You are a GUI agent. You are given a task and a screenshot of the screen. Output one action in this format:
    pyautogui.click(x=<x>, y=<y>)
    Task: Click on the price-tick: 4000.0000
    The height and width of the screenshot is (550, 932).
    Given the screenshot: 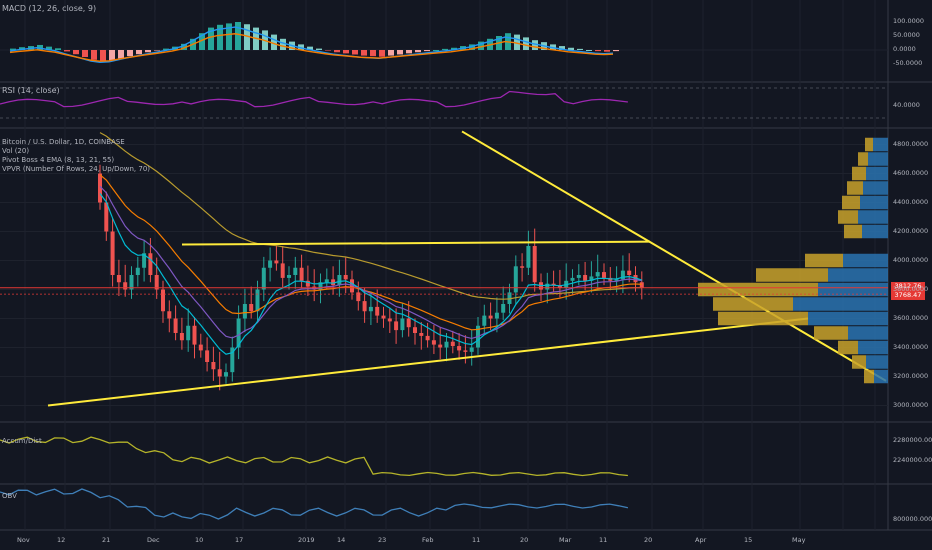 What is the action you would take?
    pyautogui.click(x=911, y=259)
    